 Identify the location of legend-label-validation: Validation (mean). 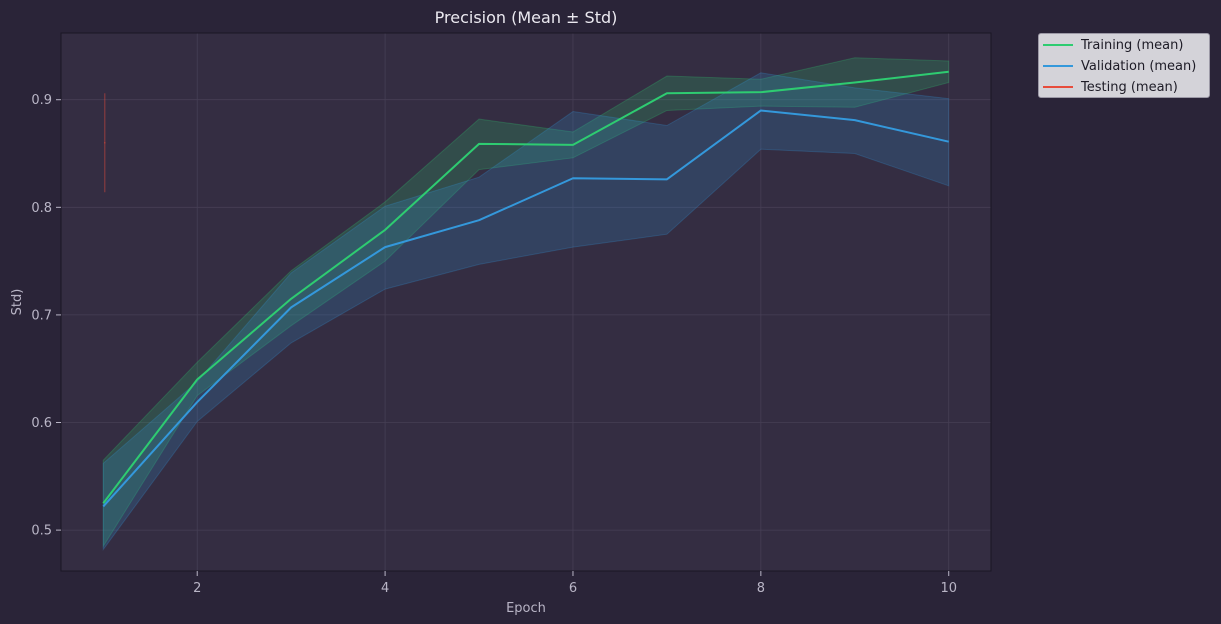
(1139, 66).